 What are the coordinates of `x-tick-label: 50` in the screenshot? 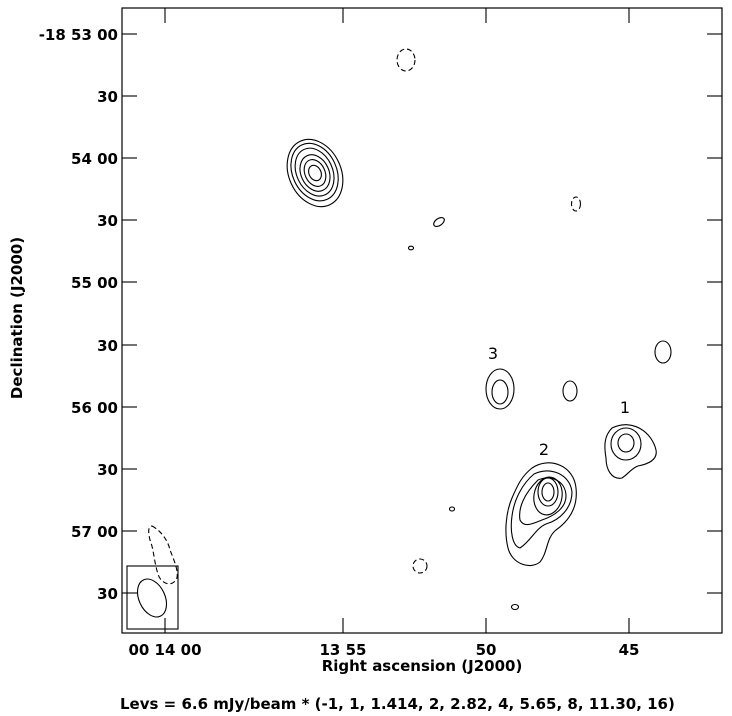 It's located at (486, 650).